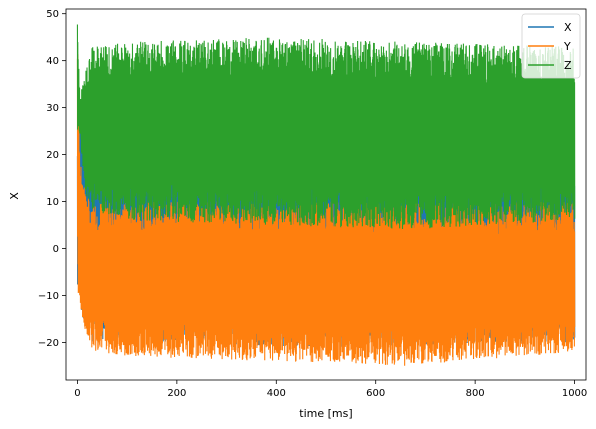 The image size is (596, 429). Describe the element at coordinates (568, 27) in the screenshot. I see `legend-label-x: X` at that location.